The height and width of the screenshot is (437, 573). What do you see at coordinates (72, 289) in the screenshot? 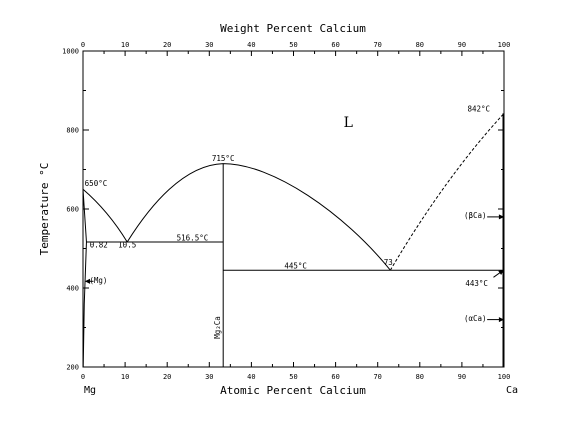
I see `left-tick-label: 400` at bounding box center [72, 289].